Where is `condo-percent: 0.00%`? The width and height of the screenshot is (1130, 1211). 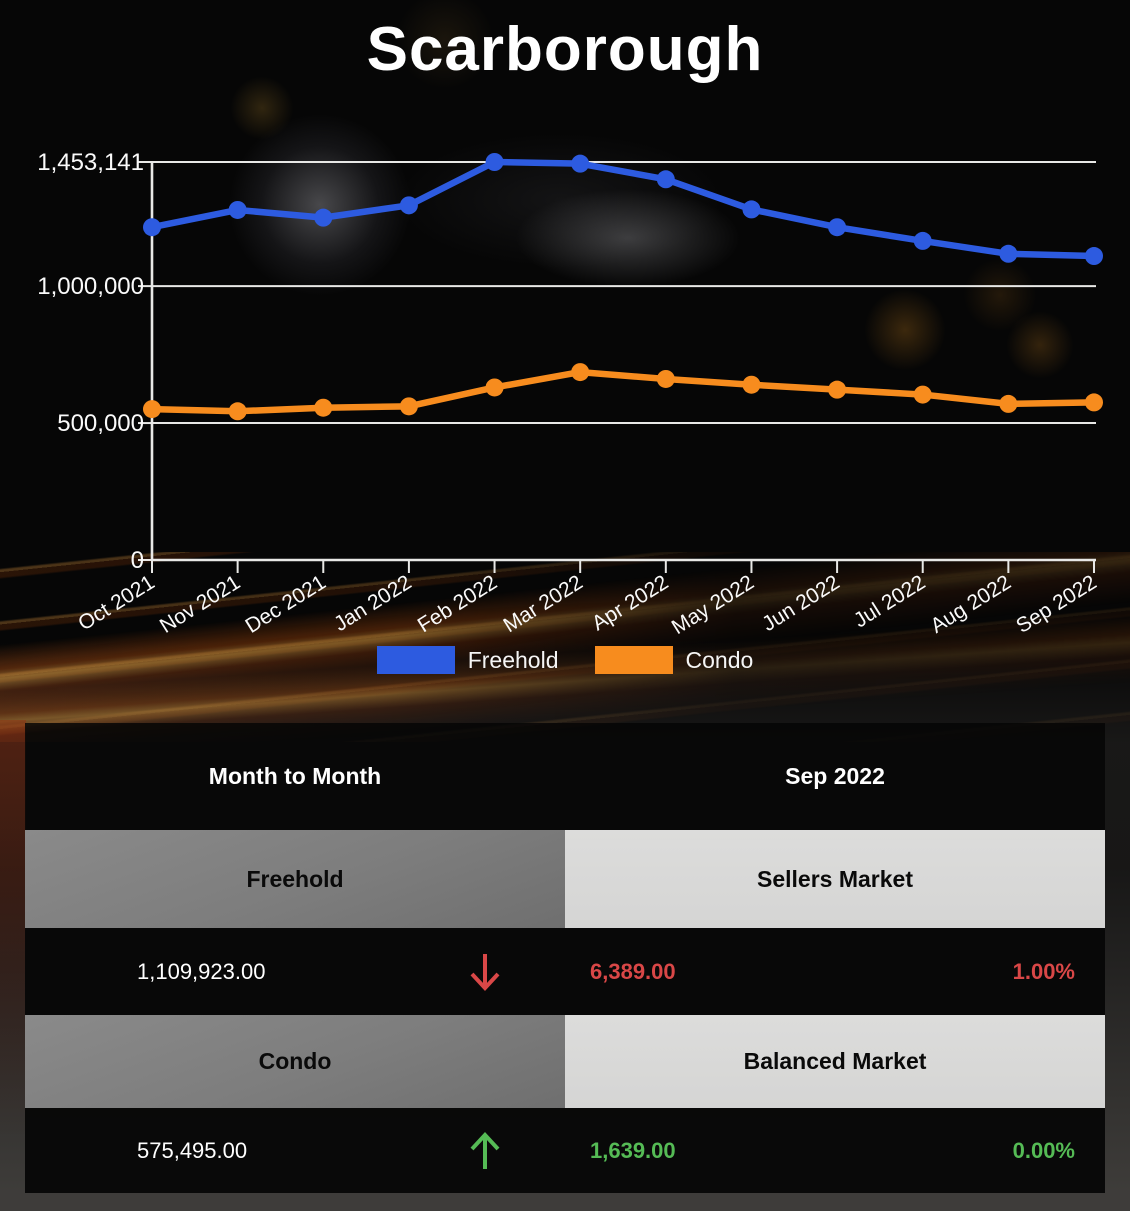
condo-percent: 0.00% is located at coordinates (1043, 1150).